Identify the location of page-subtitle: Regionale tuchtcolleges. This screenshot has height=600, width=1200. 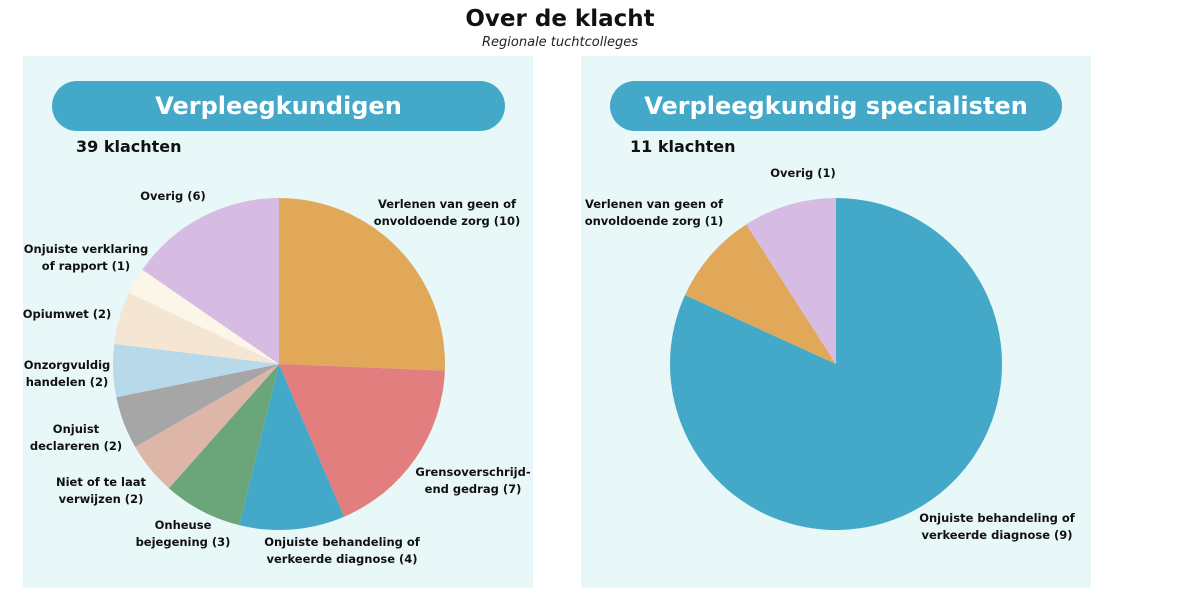
(560, 42).